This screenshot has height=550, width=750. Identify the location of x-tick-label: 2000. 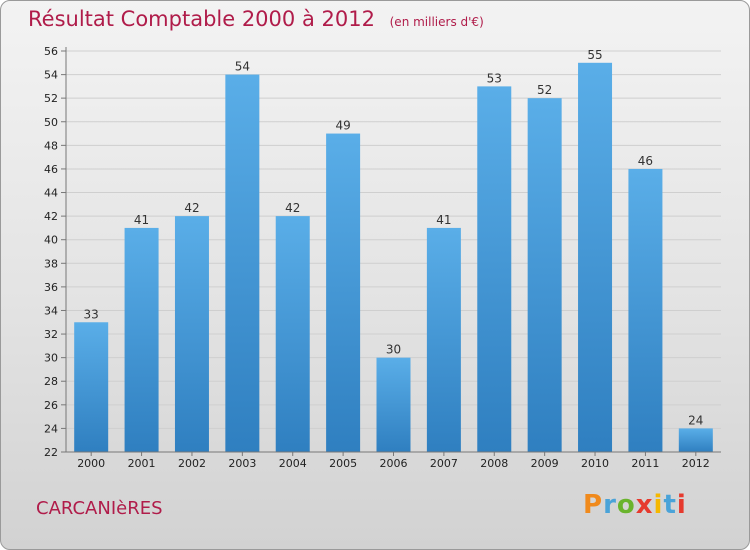
(91, 463).